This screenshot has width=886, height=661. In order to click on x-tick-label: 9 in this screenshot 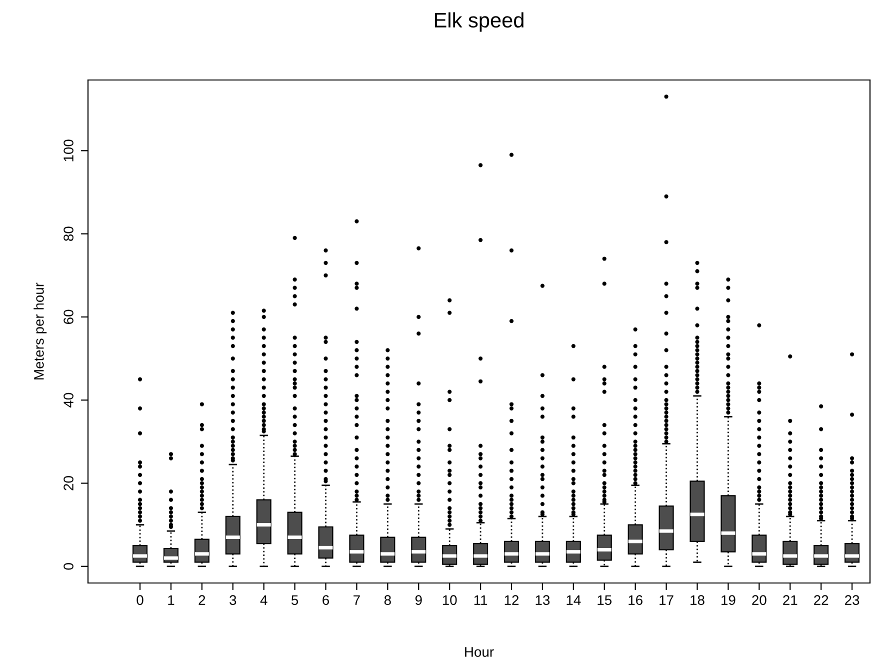, I will do `click(418, 600)`.